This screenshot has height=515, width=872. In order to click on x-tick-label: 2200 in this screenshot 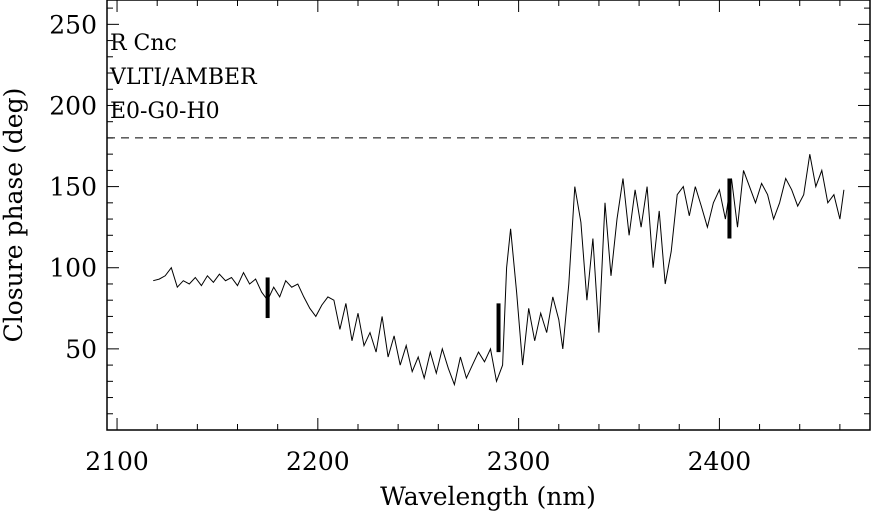, I will do `click(318, 461)`.